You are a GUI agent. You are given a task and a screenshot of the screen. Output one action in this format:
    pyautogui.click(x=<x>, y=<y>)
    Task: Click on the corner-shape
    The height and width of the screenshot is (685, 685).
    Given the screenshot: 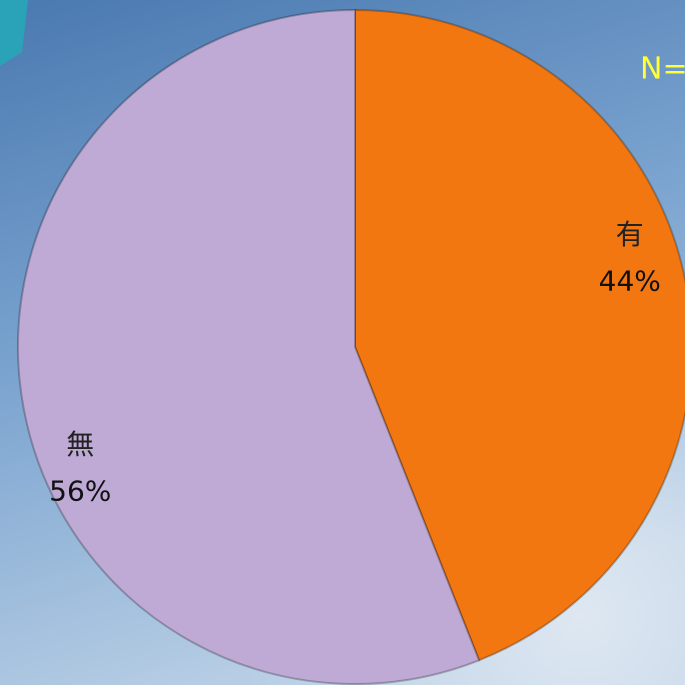 What is the action you would take?
    pyautogui.click(x=14, y=33)
    